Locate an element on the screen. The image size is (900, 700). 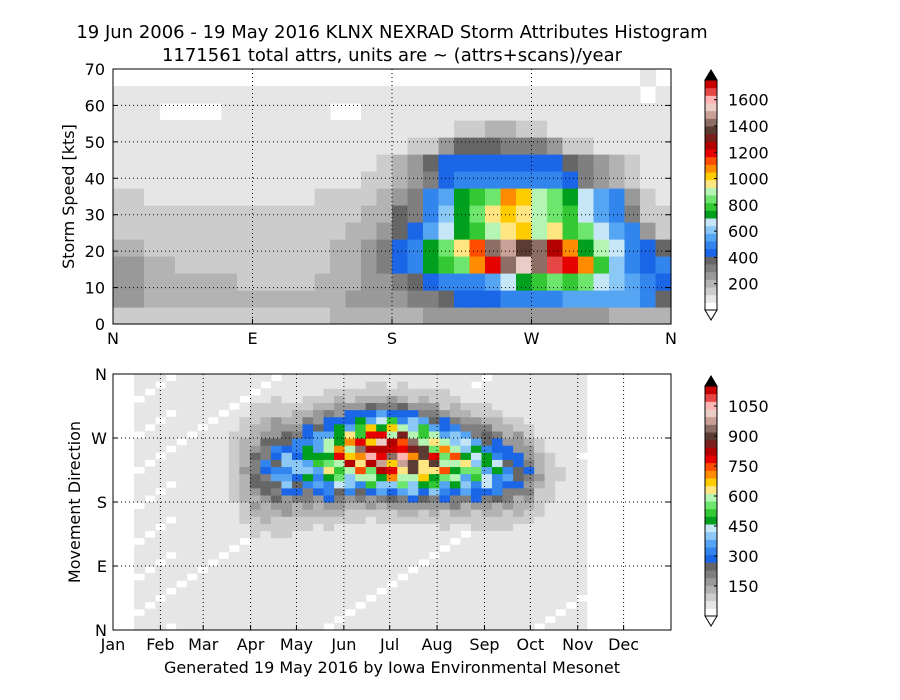
colorbar-speed is located at coordinates (711, 195).